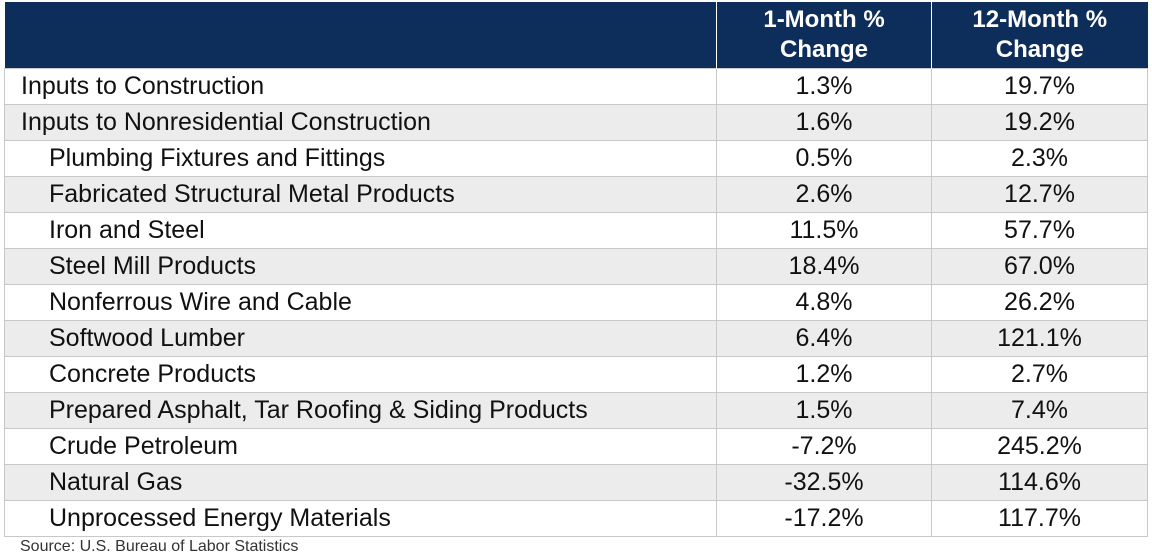 Image resolution: width=1152 pixels, height=557 pixels. Describe the element at coordinates (824, 518) in the screenshot. I see `one-month-change-value: -17.2%` at that location.